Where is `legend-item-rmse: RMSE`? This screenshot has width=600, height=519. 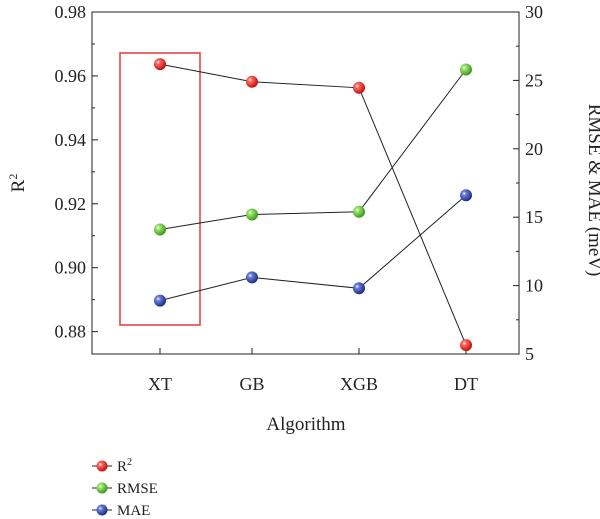 legend-item-rmse: RMSE is located at coordinates (125, 489).